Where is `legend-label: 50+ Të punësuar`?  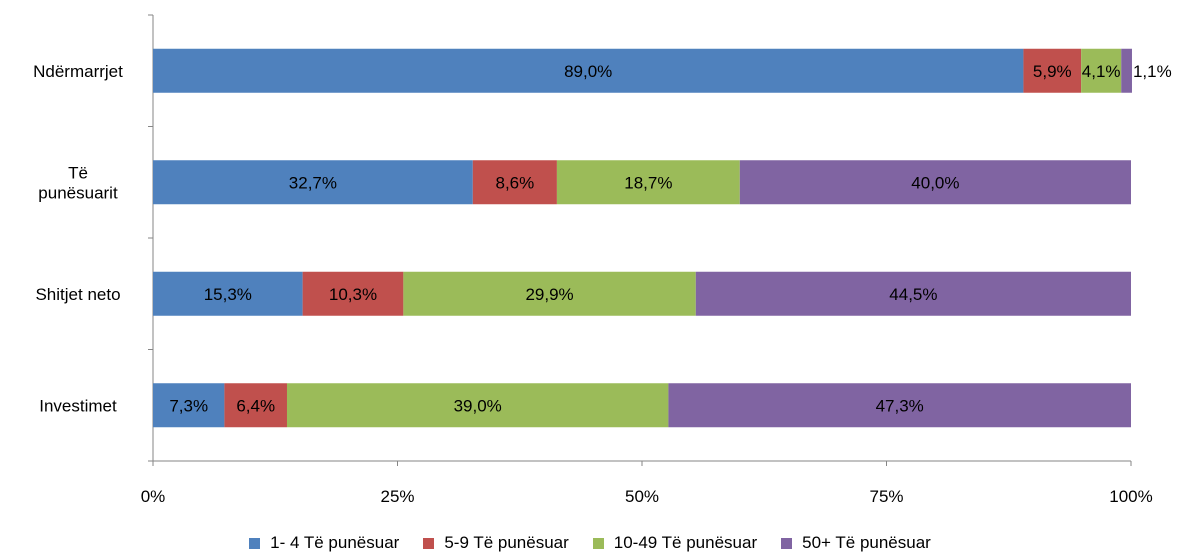
legend-label: 50+ Të punësuar is located at coordinates (866, 542).